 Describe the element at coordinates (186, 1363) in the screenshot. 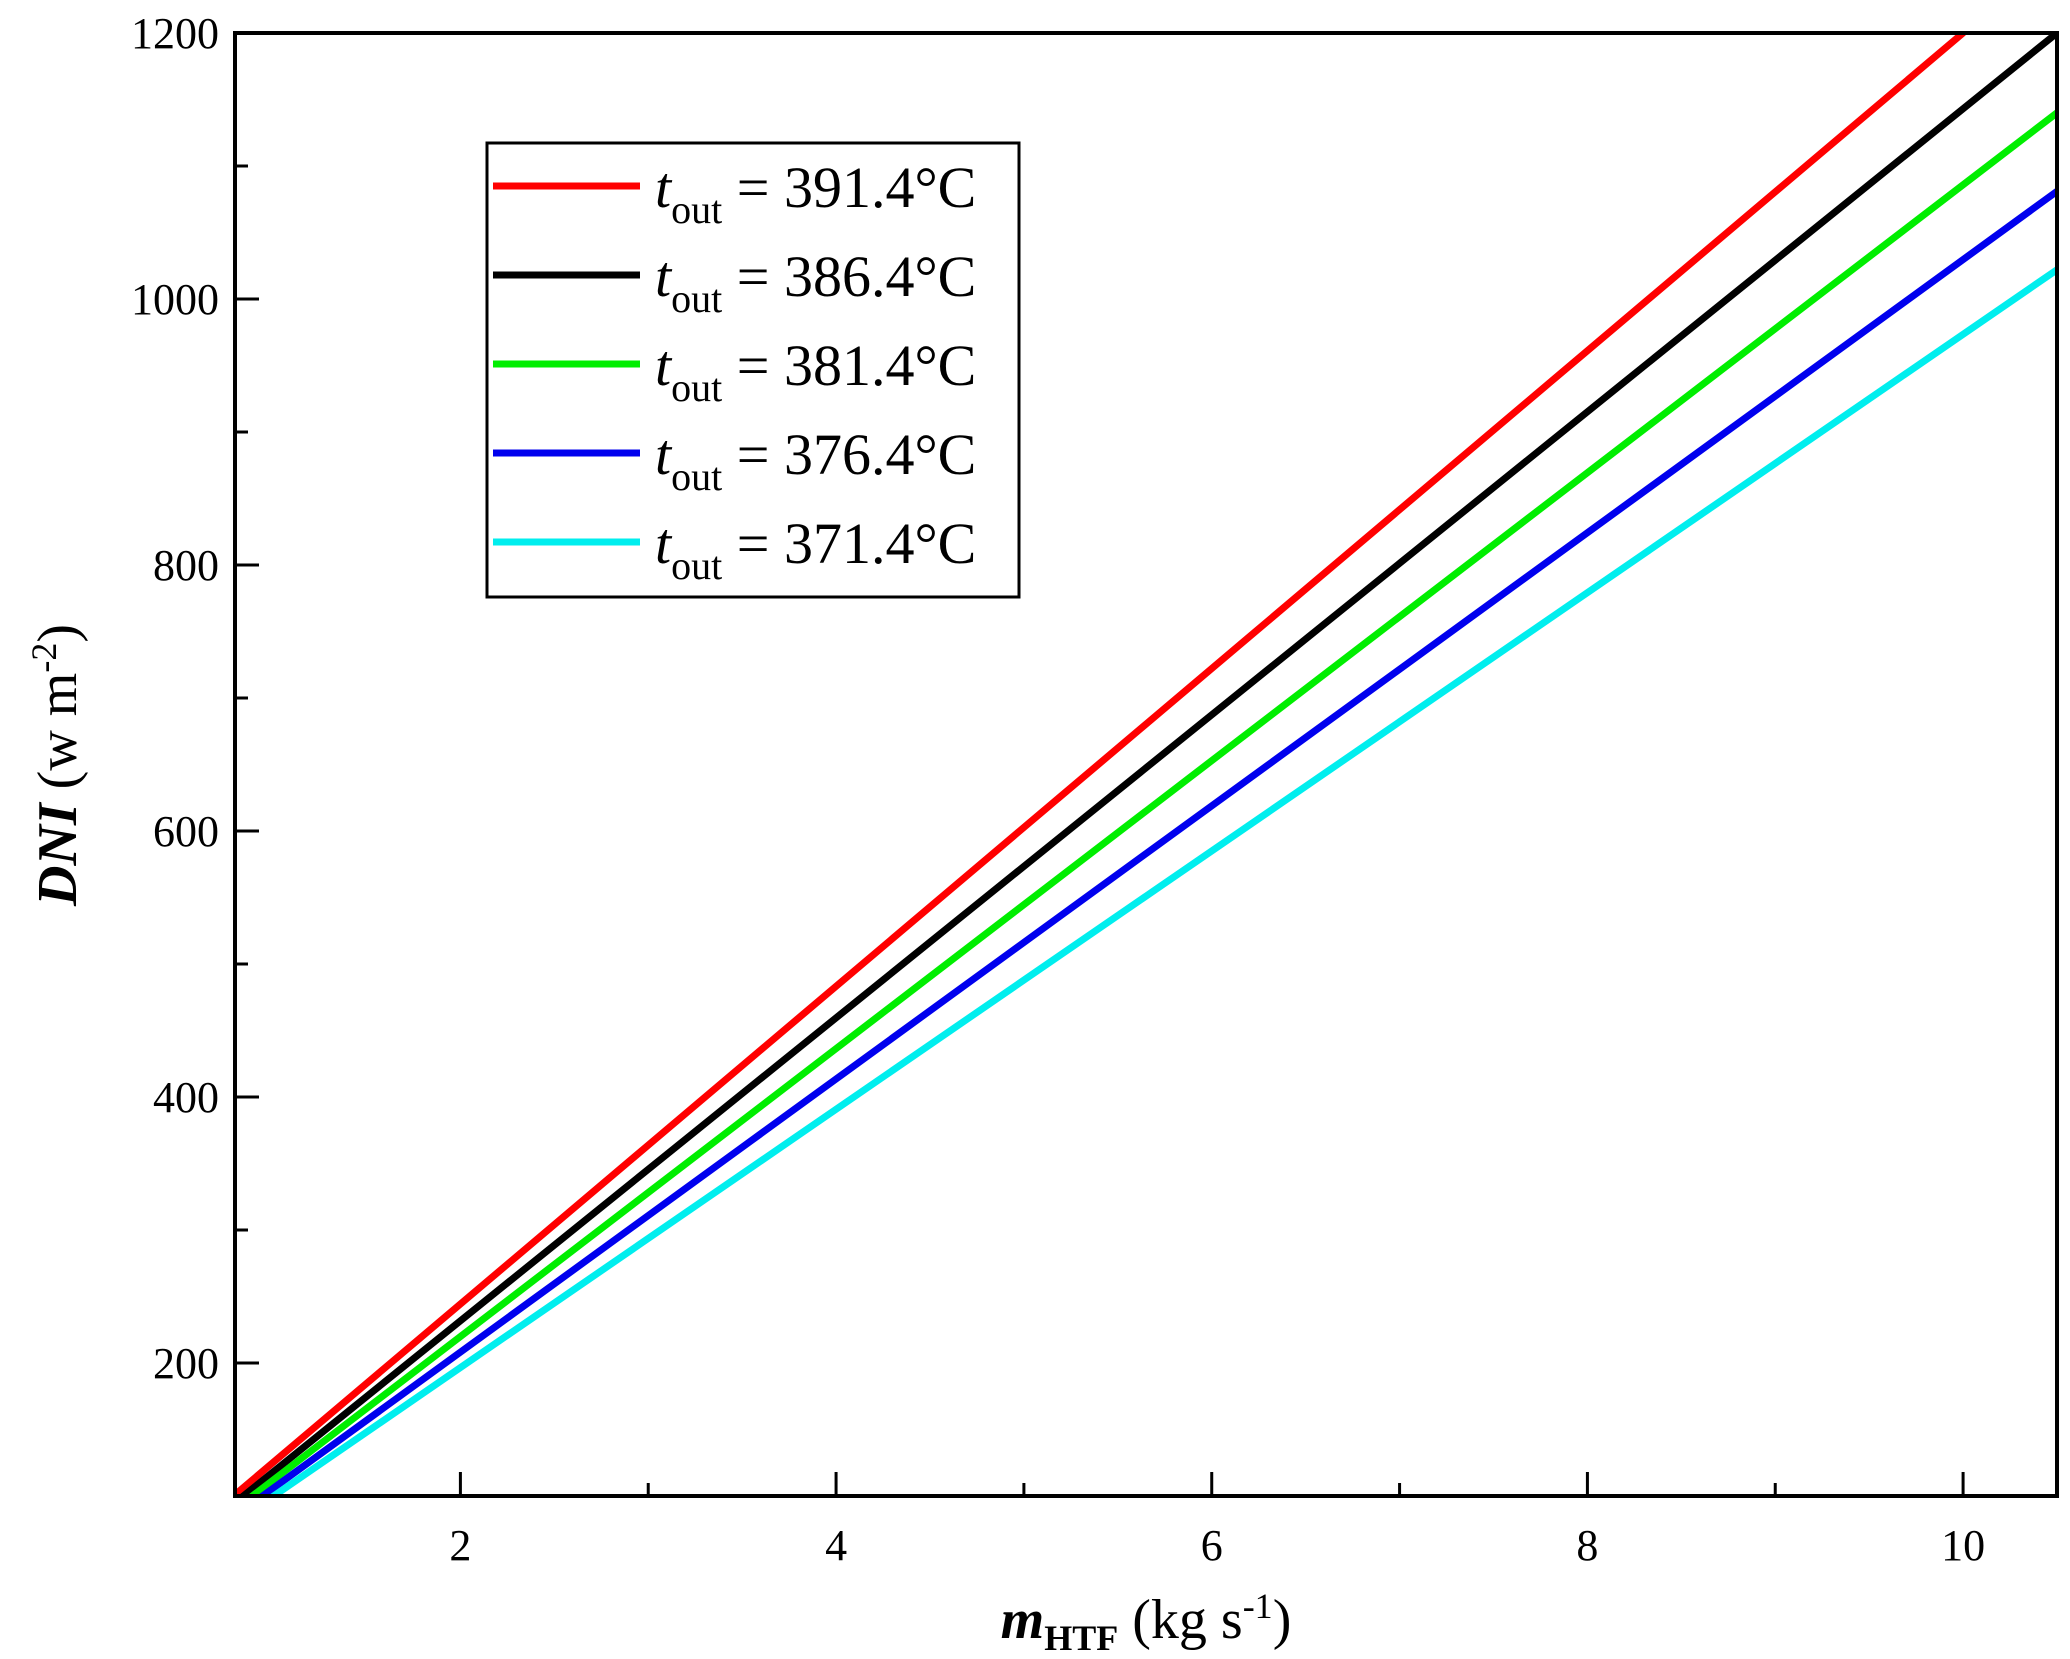

I see `y-tick-label: 200` at that location.